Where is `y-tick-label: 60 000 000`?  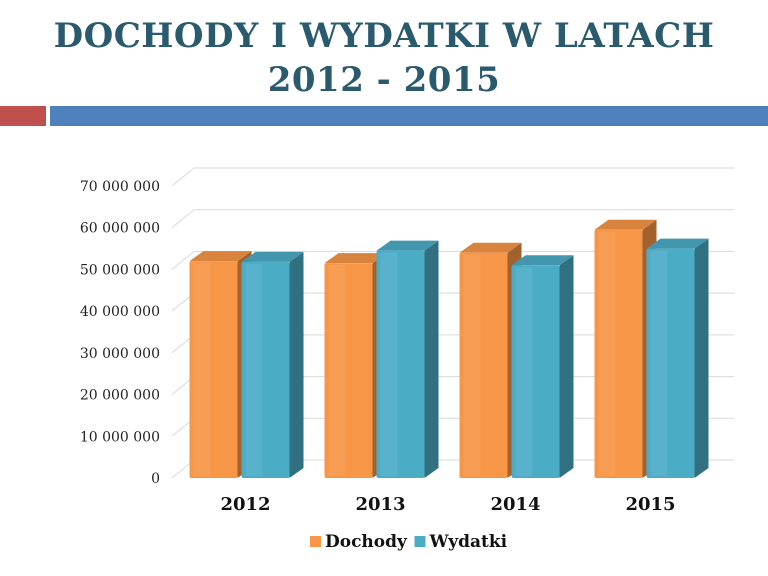 y-tick-label: 60 000 000 is located at coordinates (120, 229).